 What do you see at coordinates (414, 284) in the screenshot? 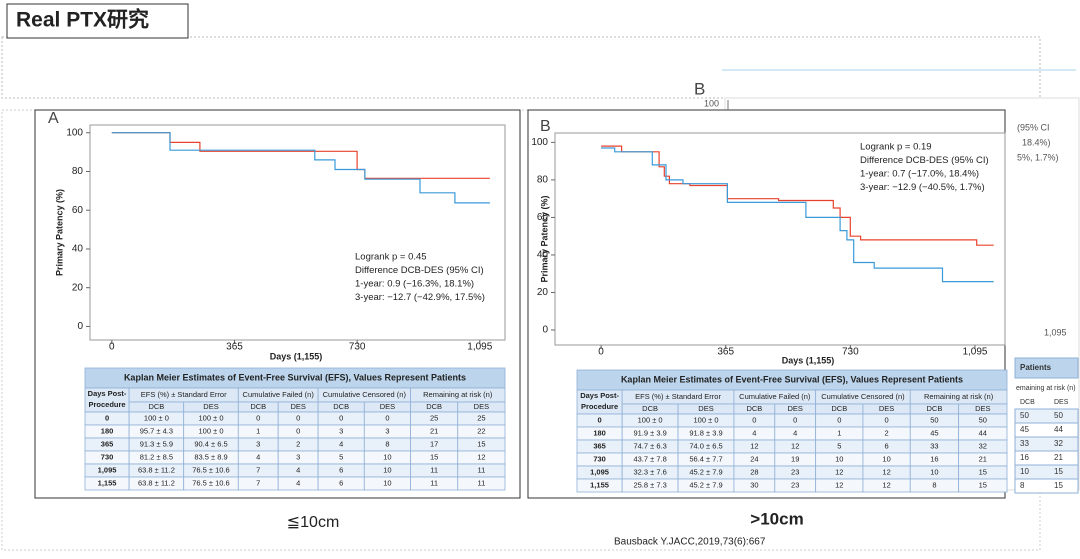
I see `annotation: 1-year: 0.9 (−16.3%, 18.1%)` at bounding box center [414, 284].